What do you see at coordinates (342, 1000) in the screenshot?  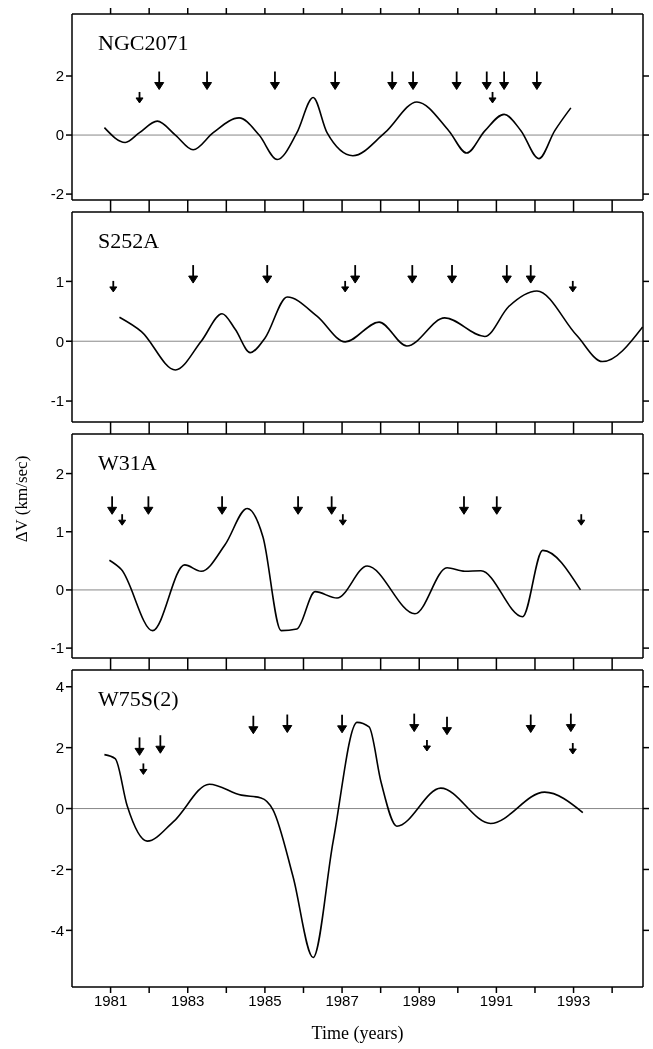 I see `x-tick-label: 1987` at bounding box center [342, 1000].